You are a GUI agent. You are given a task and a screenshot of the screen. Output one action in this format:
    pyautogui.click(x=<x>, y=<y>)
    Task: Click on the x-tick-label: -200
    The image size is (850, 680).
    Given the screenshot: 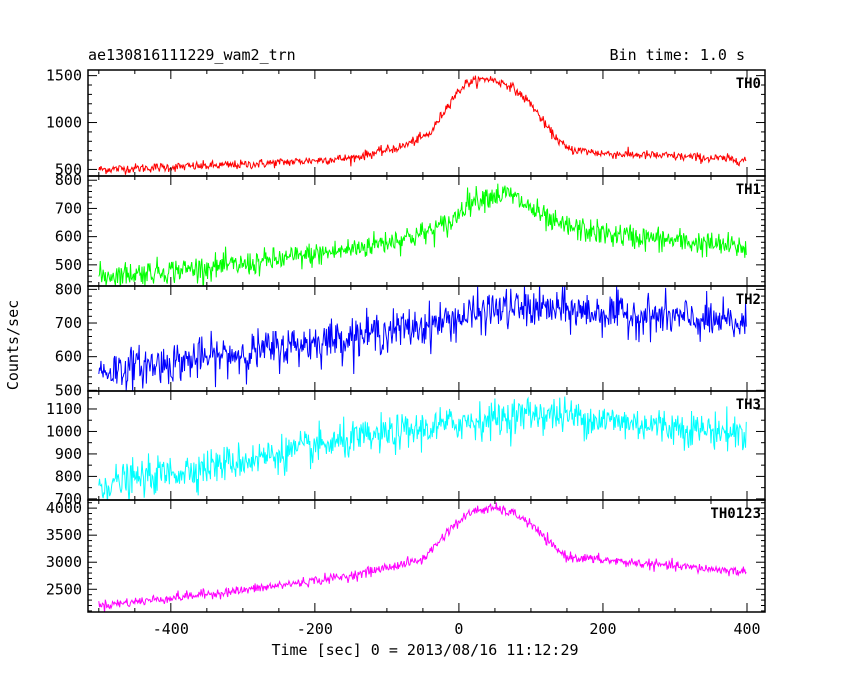 What is the action you would take?
    pyautogui.click(x=315, y=629)
    